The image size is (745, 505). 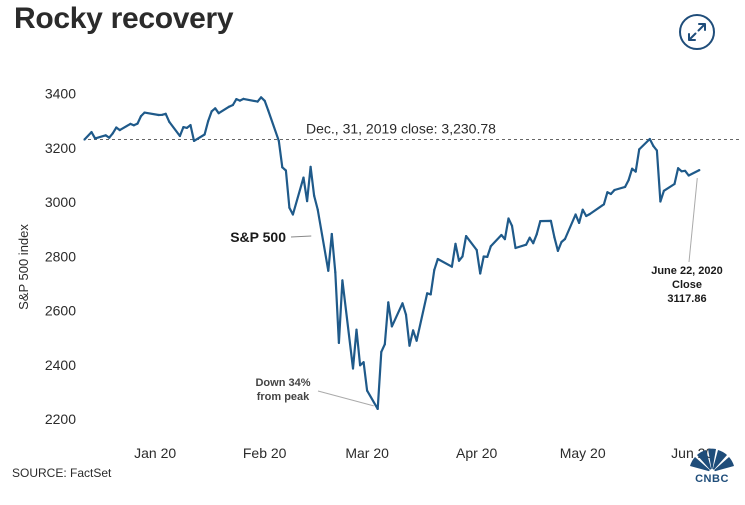 I want to click on last-annotation-leader, so click(x=693, y=220).